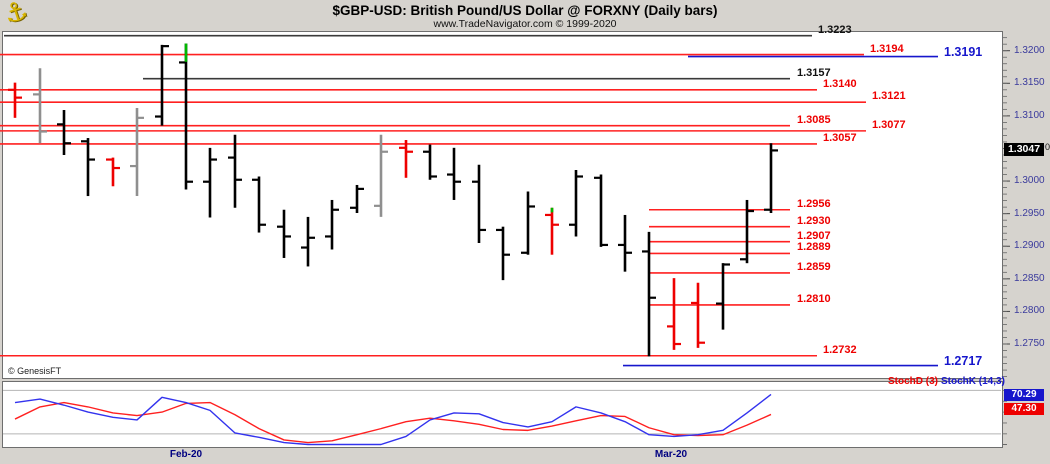  I want to click on y-axis-tick-label: 1.3200, so click(1029, 50).